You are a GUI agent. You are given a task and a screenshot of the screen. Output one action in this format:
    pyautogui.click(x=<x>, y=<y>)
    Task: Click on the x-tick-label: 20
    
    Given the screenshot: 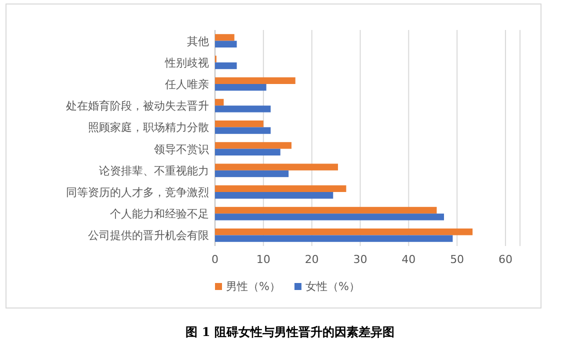 What is the action you would take?
    pyautogui.click(x=311, y=259)
    